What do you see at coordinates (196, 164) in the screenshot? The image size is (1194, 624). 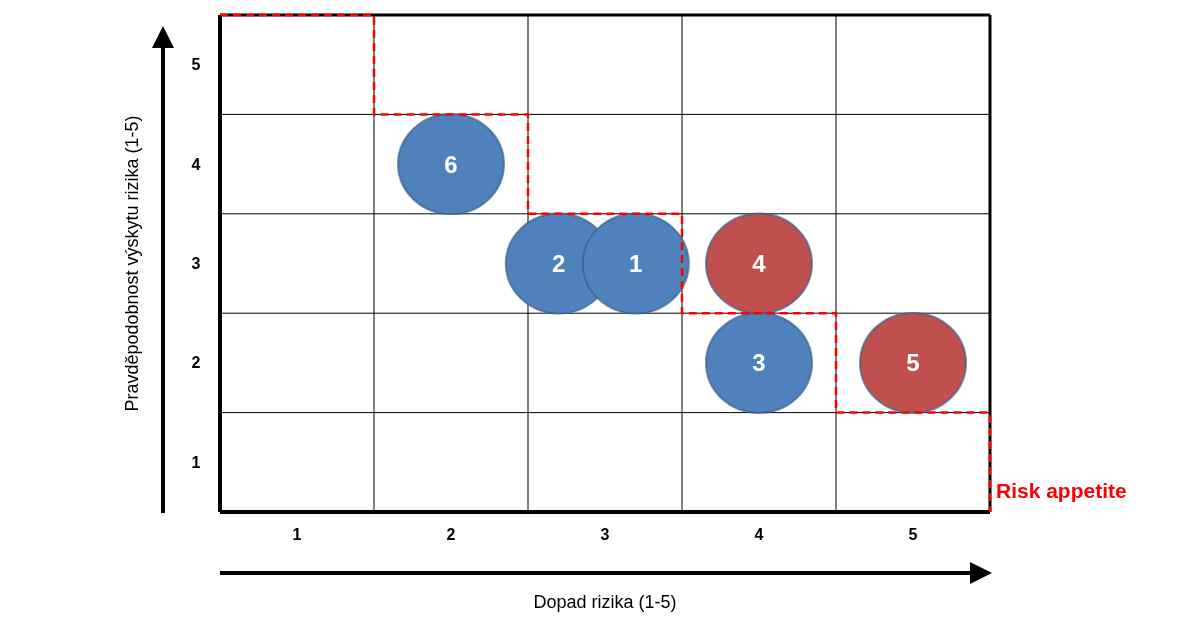 I see `y-tick-label: 4` at bounding box center [196, 164].